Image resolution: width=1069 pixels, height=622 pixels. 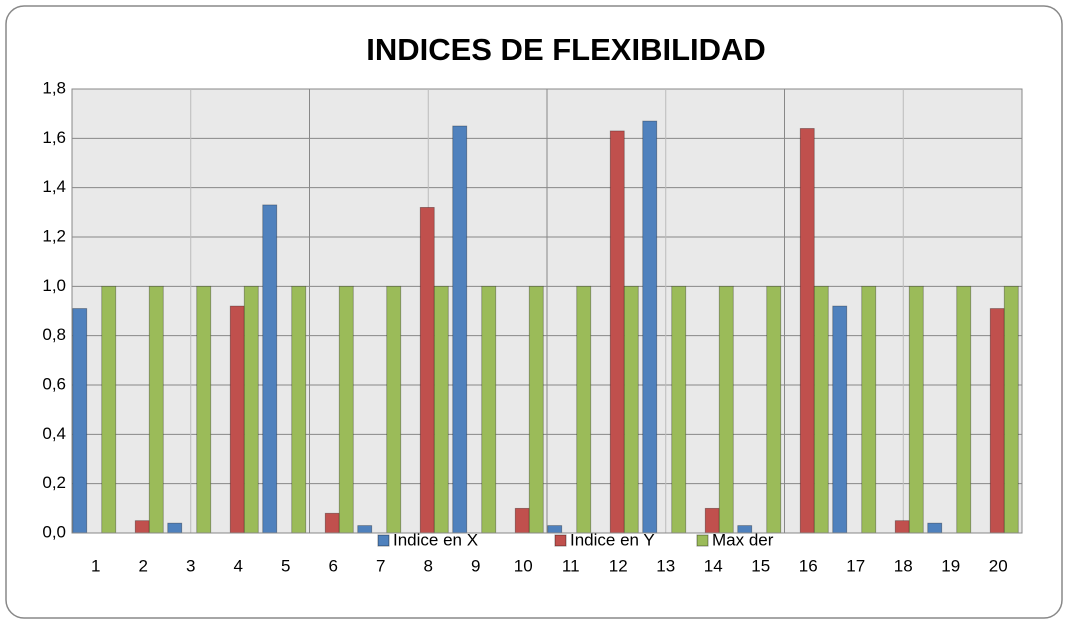 I want to click on x-tick-label: 1, so click(x=95, y=565).